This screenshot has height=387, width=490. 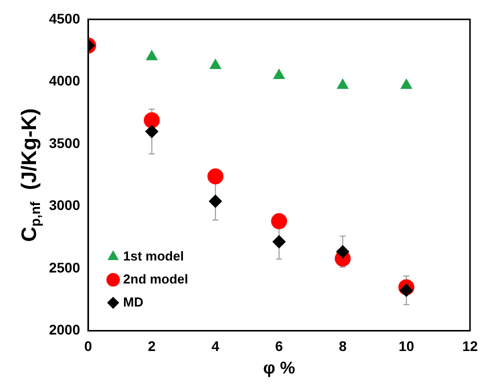 What do you see at coordinates (279, 368) in the screenshot?
I see `x-axis-title: φ %` at bounding box center [279, 368].